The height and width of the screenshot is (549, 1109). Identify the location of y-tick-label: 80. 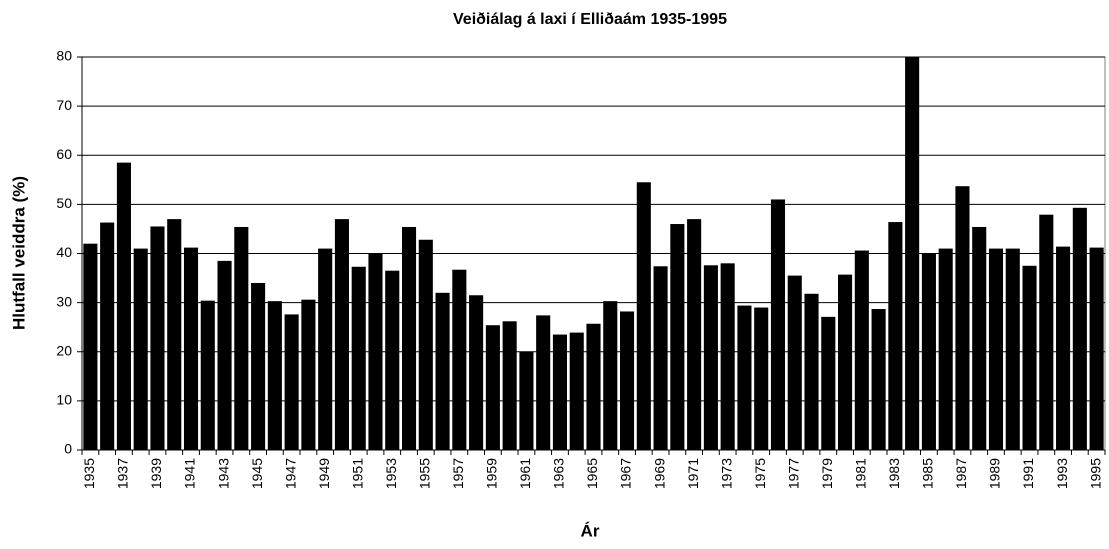
(64, 56).